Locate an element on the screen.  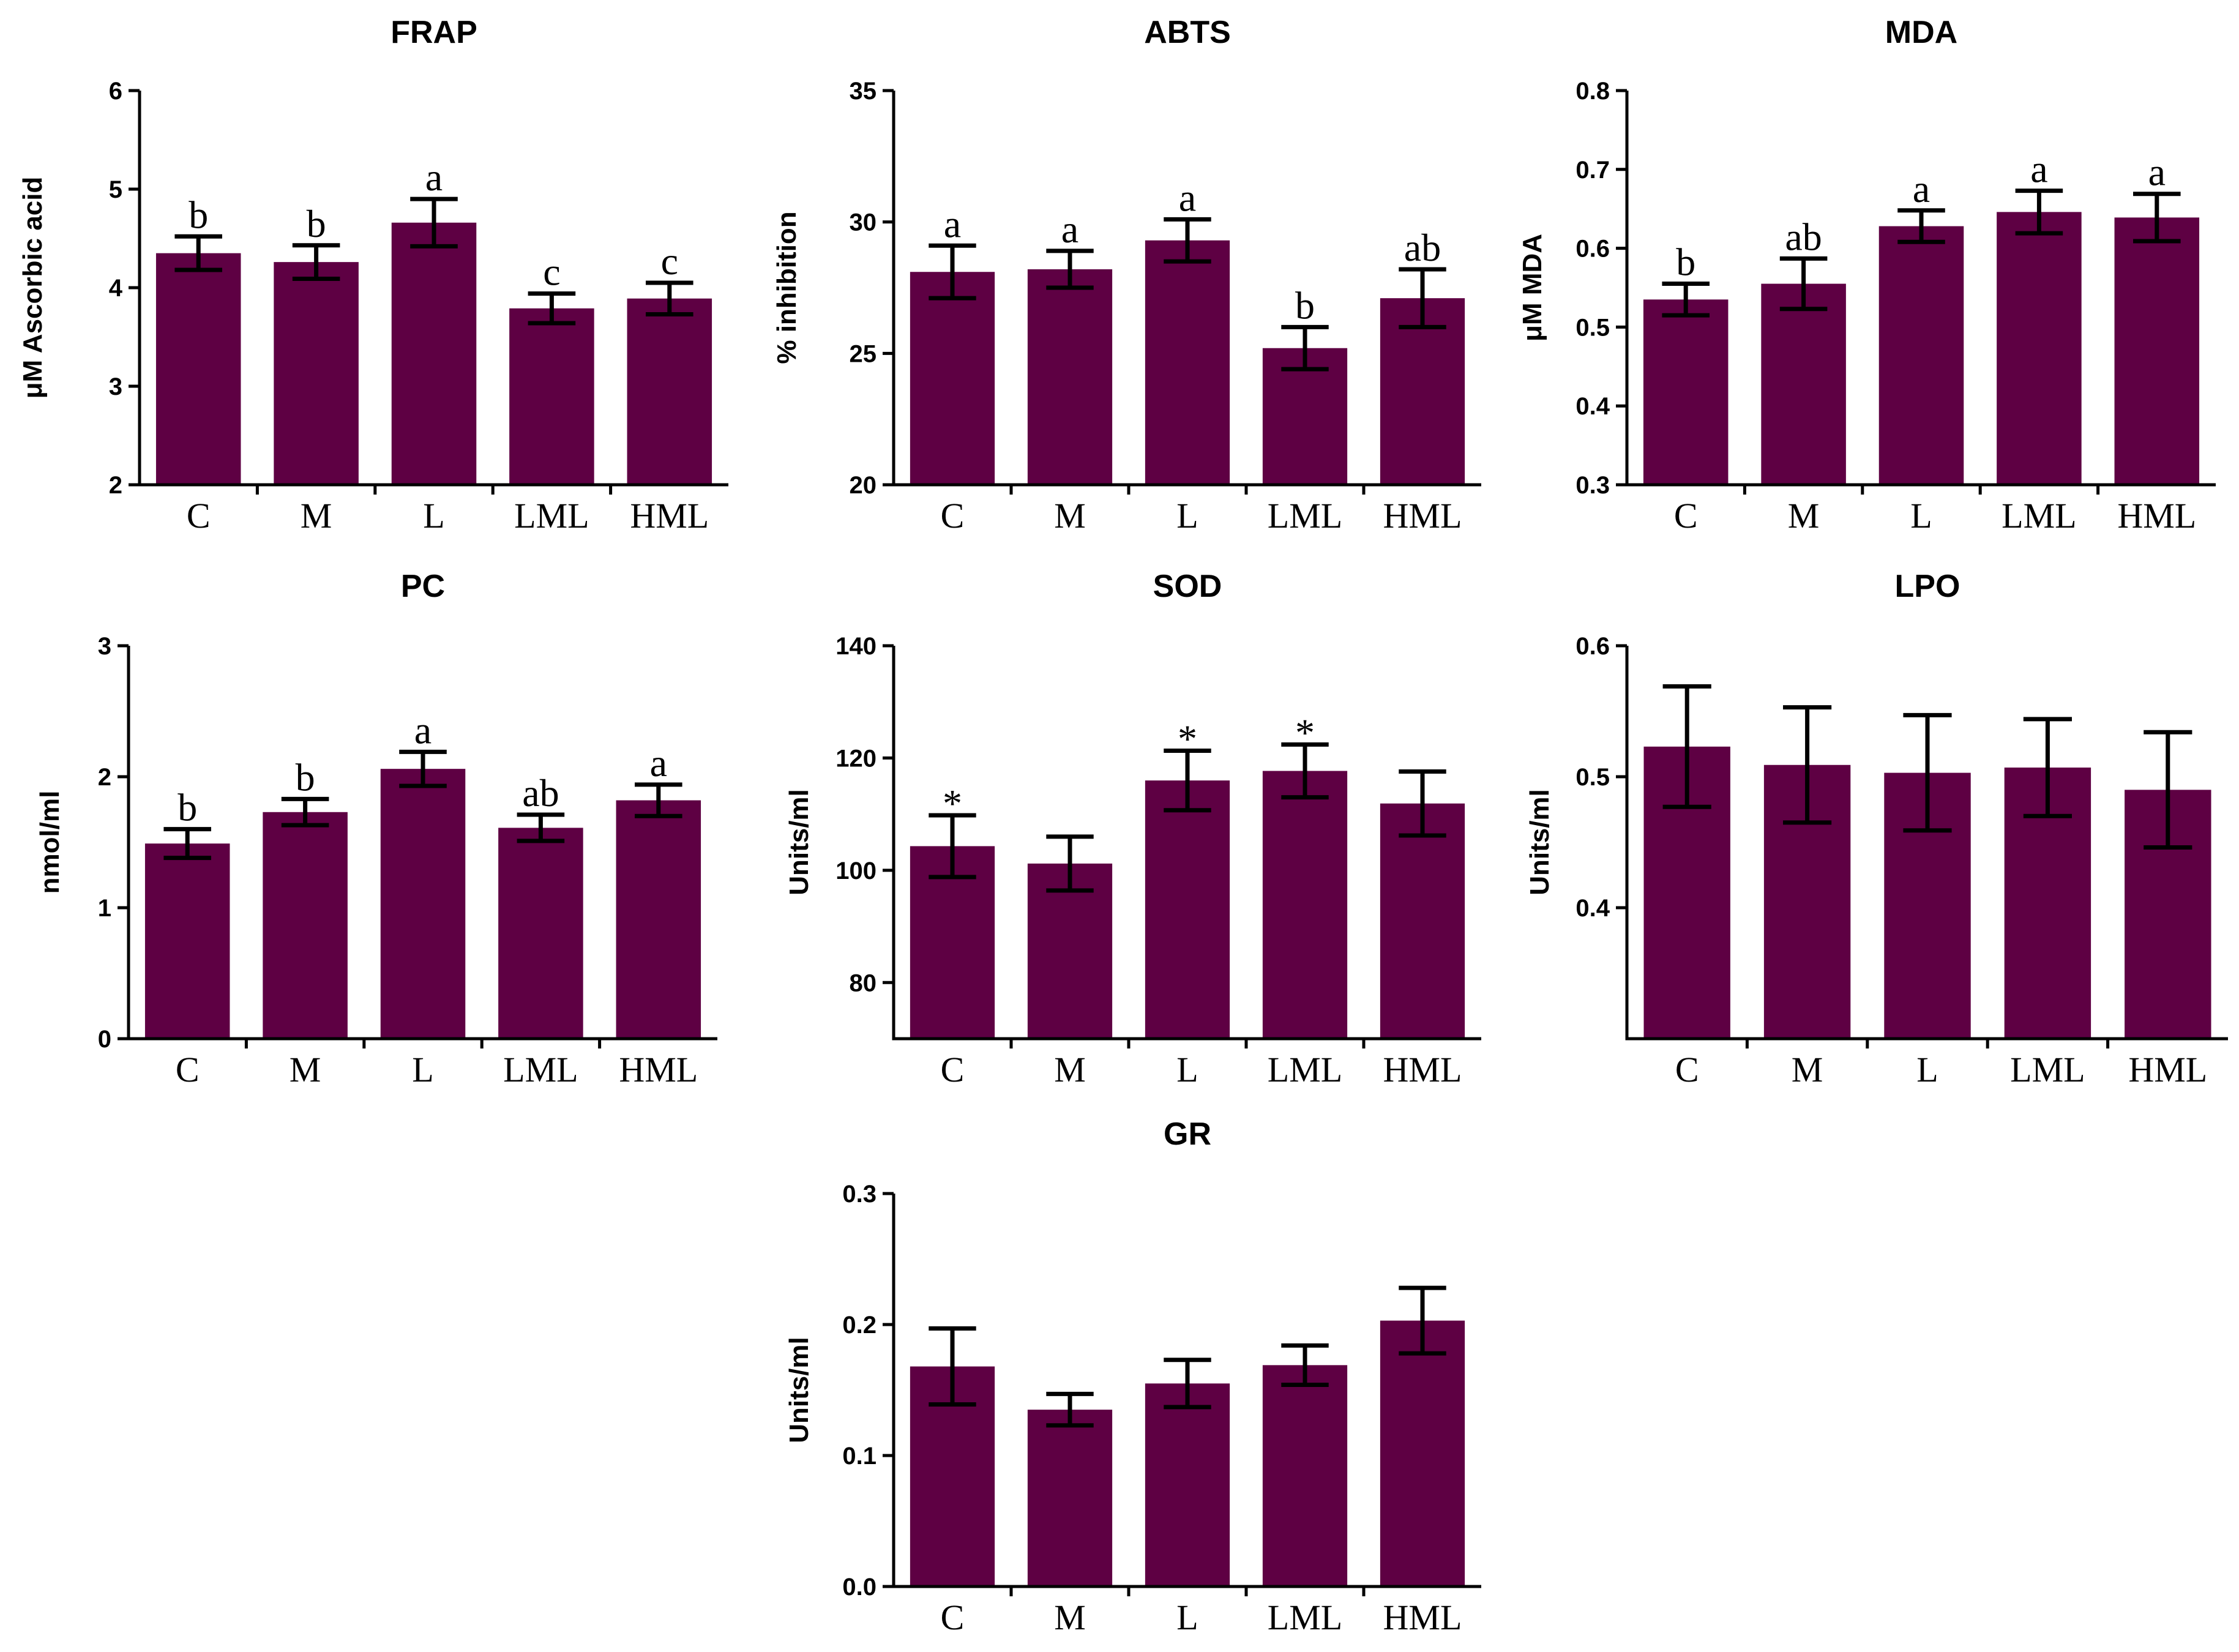
y-tick-label: 4 is located at coordinates (116, 288).